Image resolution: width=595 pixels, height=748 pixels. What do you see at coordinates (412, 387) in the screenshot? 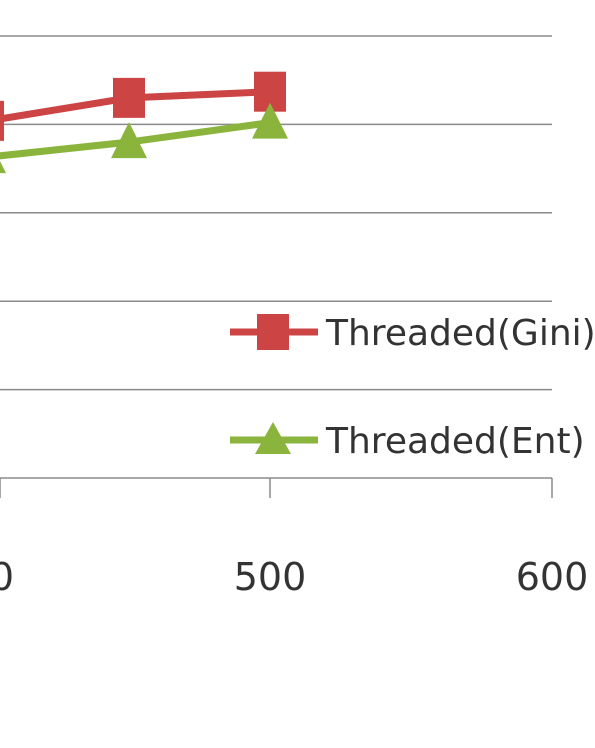
I see `legend: Threaded(Gini) Threaded(Ent)` at bounding box center [412, 387].